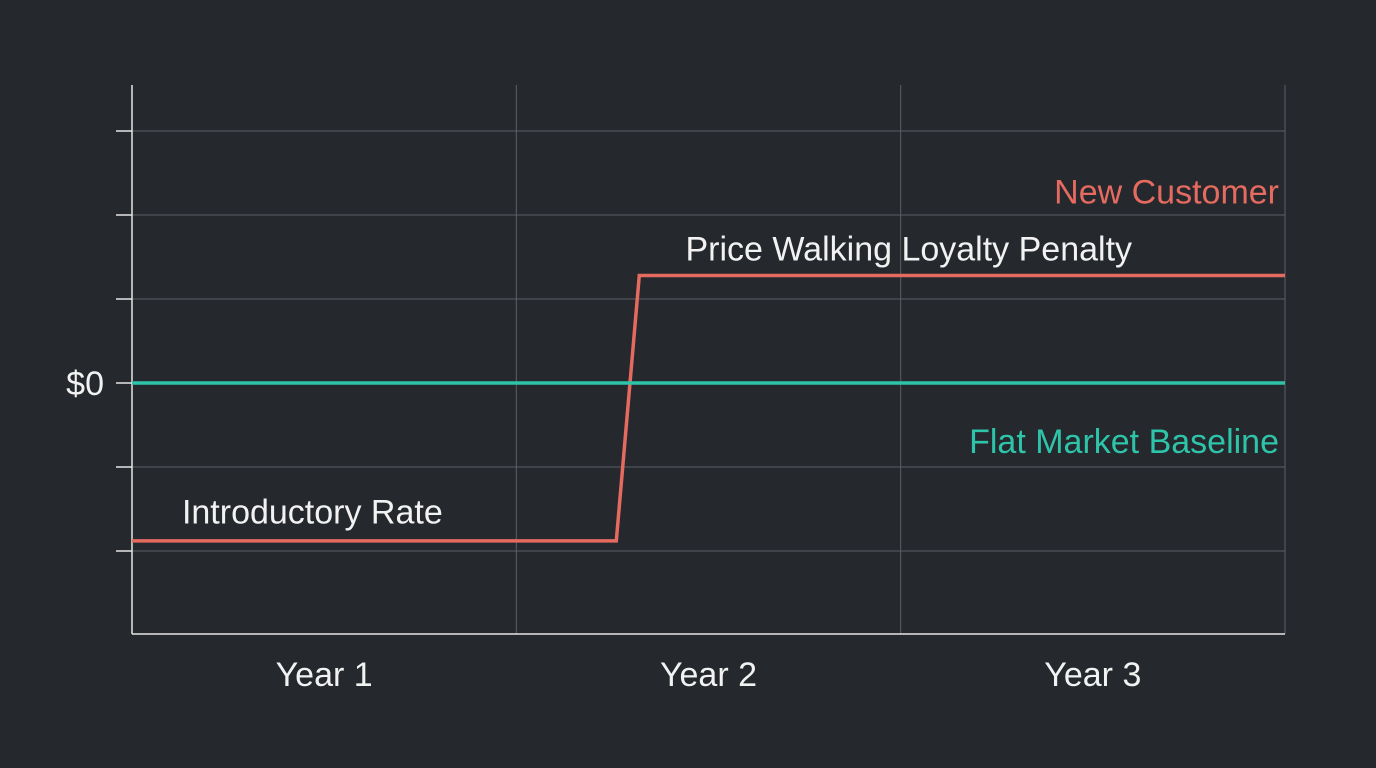  What do you see at coordinates (708, 675) in the screenshot?
I see `x-tick-label: Year 2` at bounding box center [708, 675].